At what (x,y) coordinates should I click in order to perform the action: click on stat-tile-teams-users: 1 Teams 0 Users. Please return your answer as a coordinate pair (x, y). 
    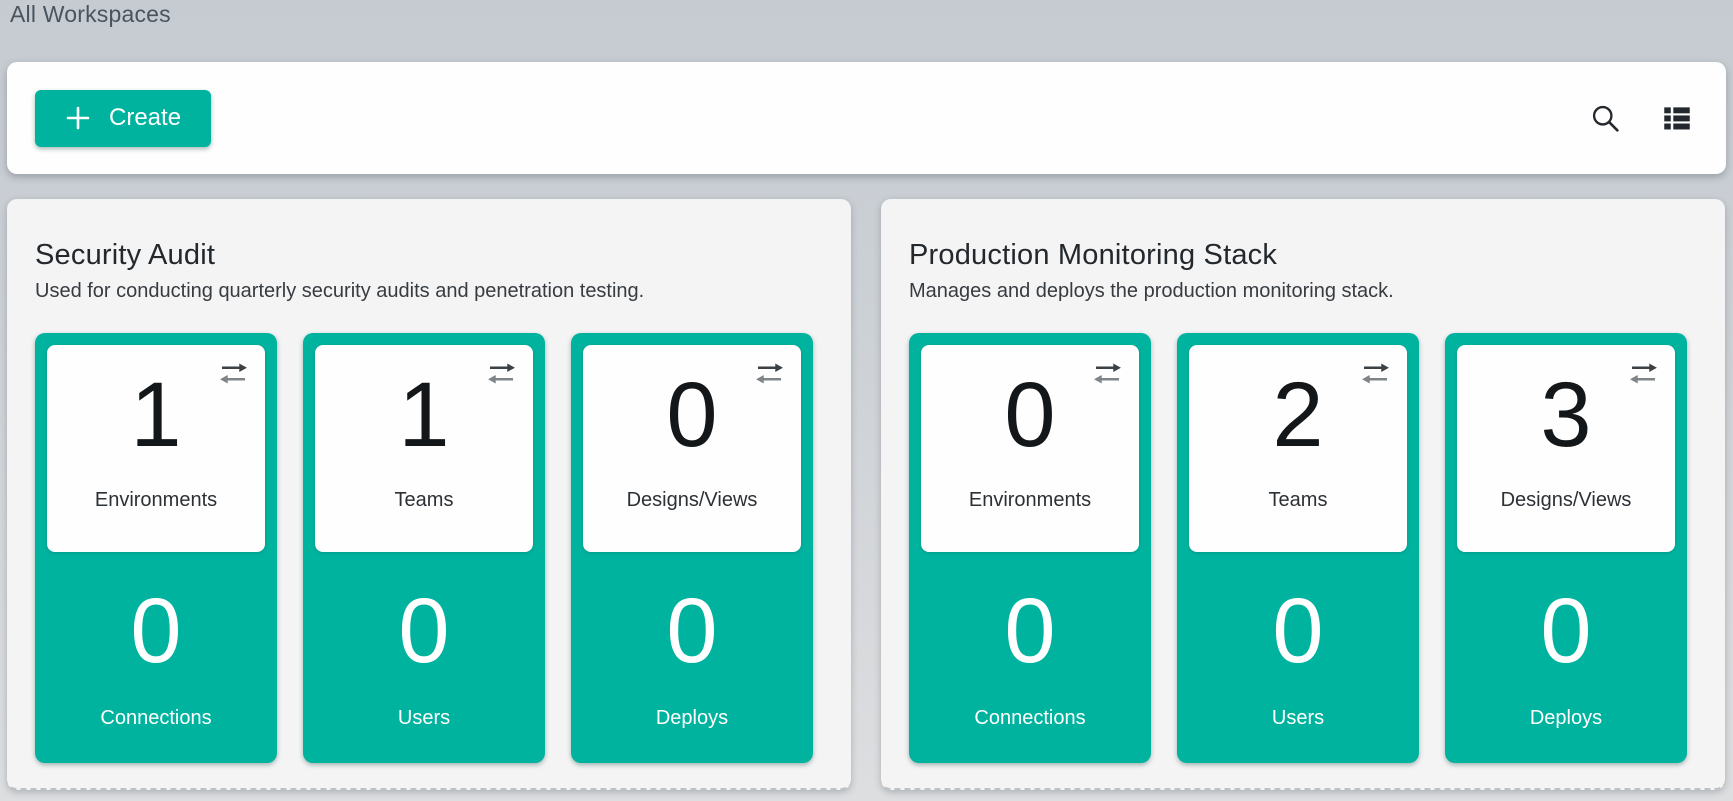
    Looking at the image, I should click on (424, 548).